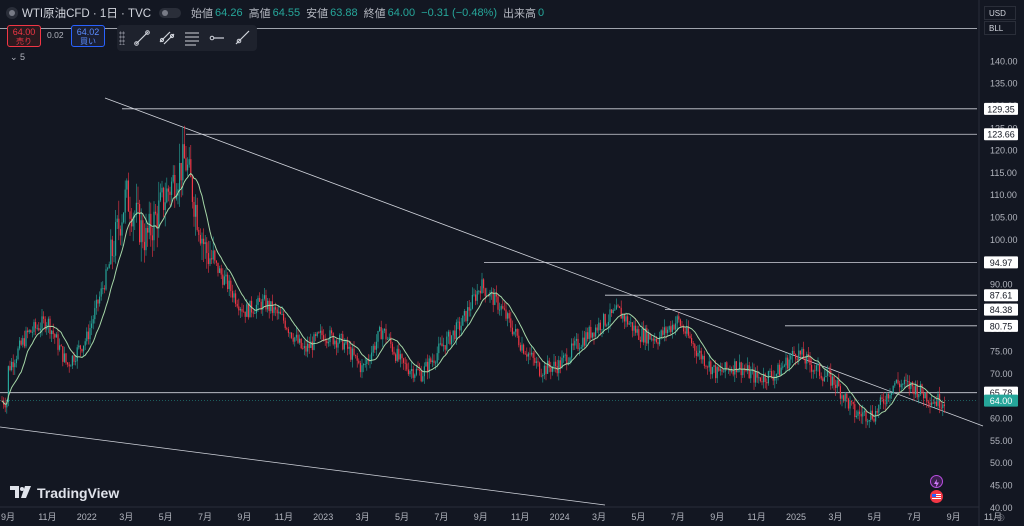 This screenshot has height=526, width=1024. What do you see at coordinates (936, 481) in the screenshot?
I see `lightning-icon` at bounding box center [936, 481].